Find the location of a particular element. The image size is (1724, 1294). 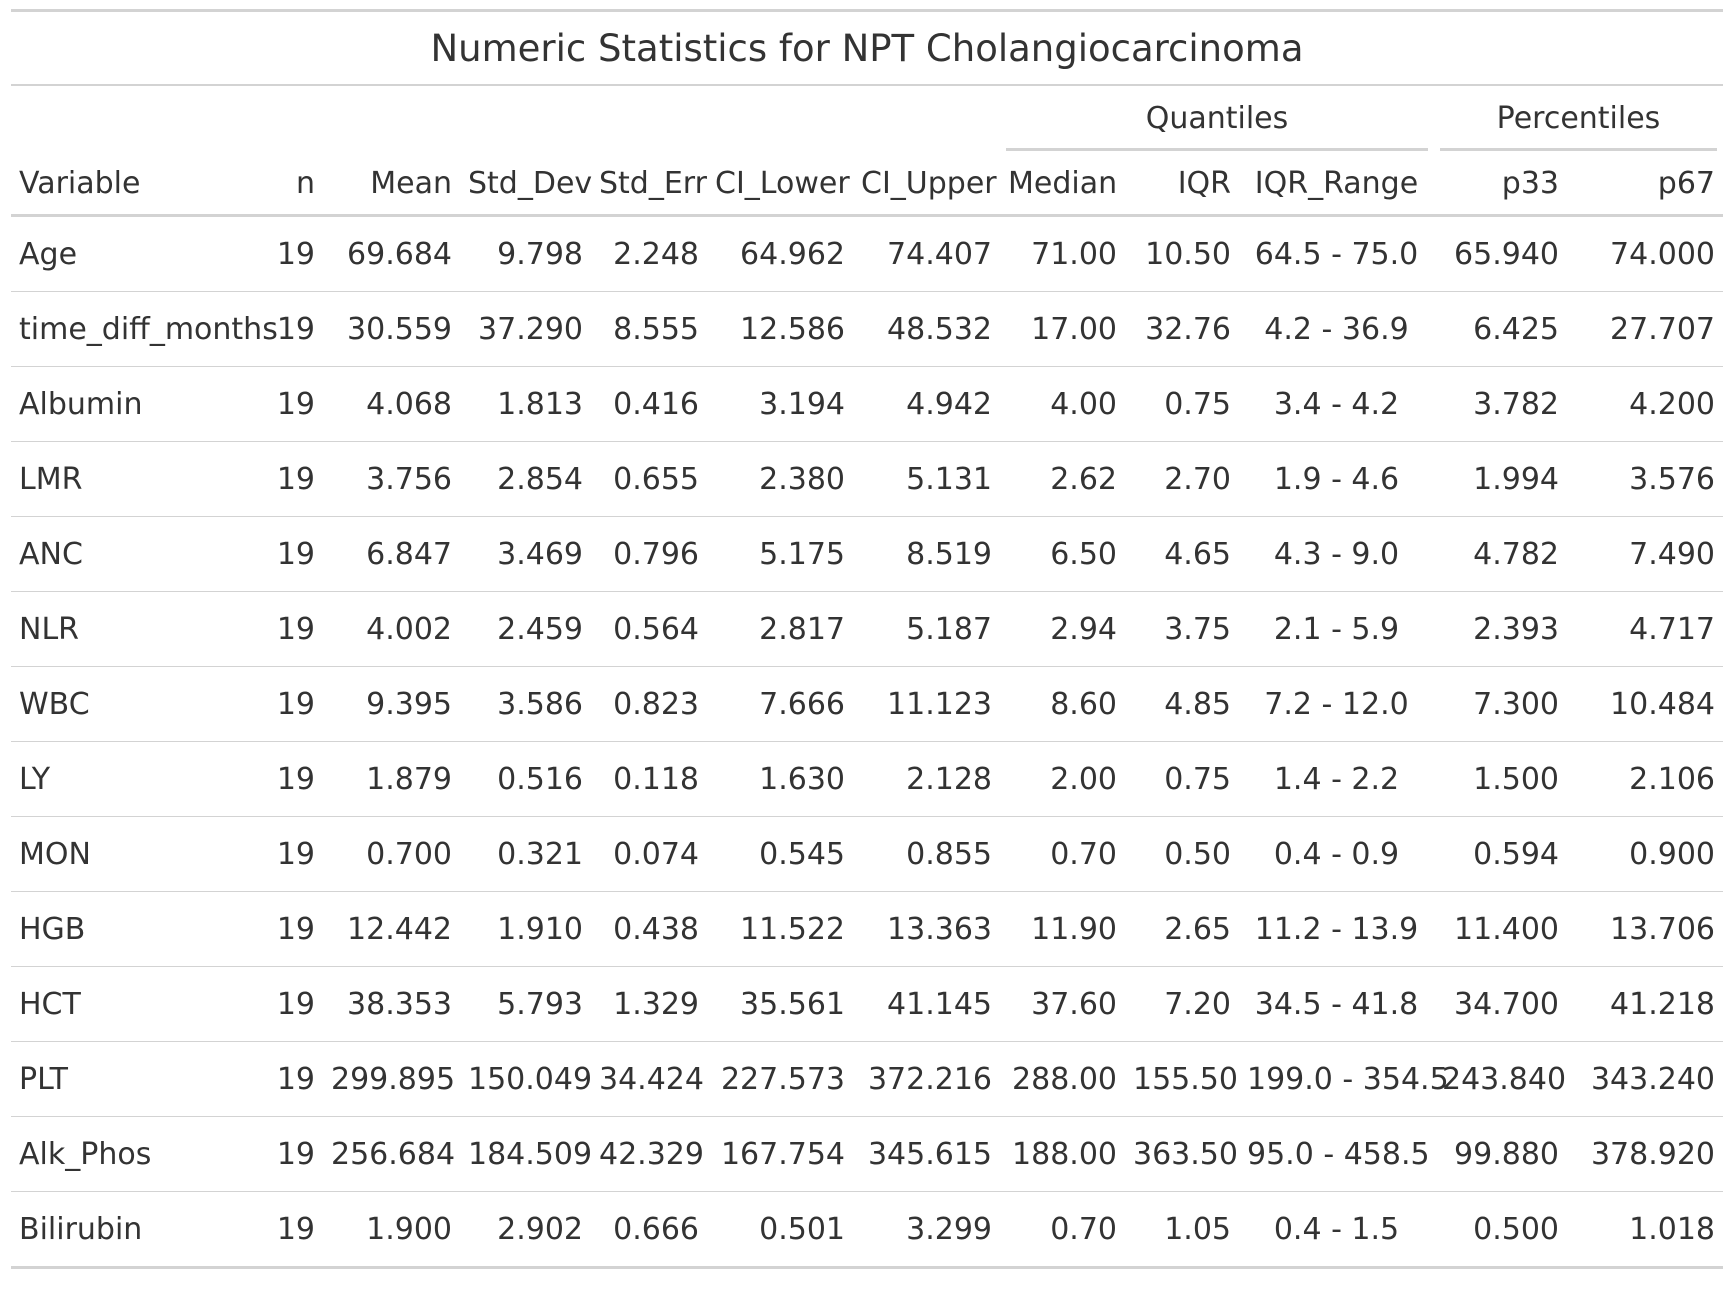

cell-ci-lower: 1.630 is located at coordinates (780, 779).